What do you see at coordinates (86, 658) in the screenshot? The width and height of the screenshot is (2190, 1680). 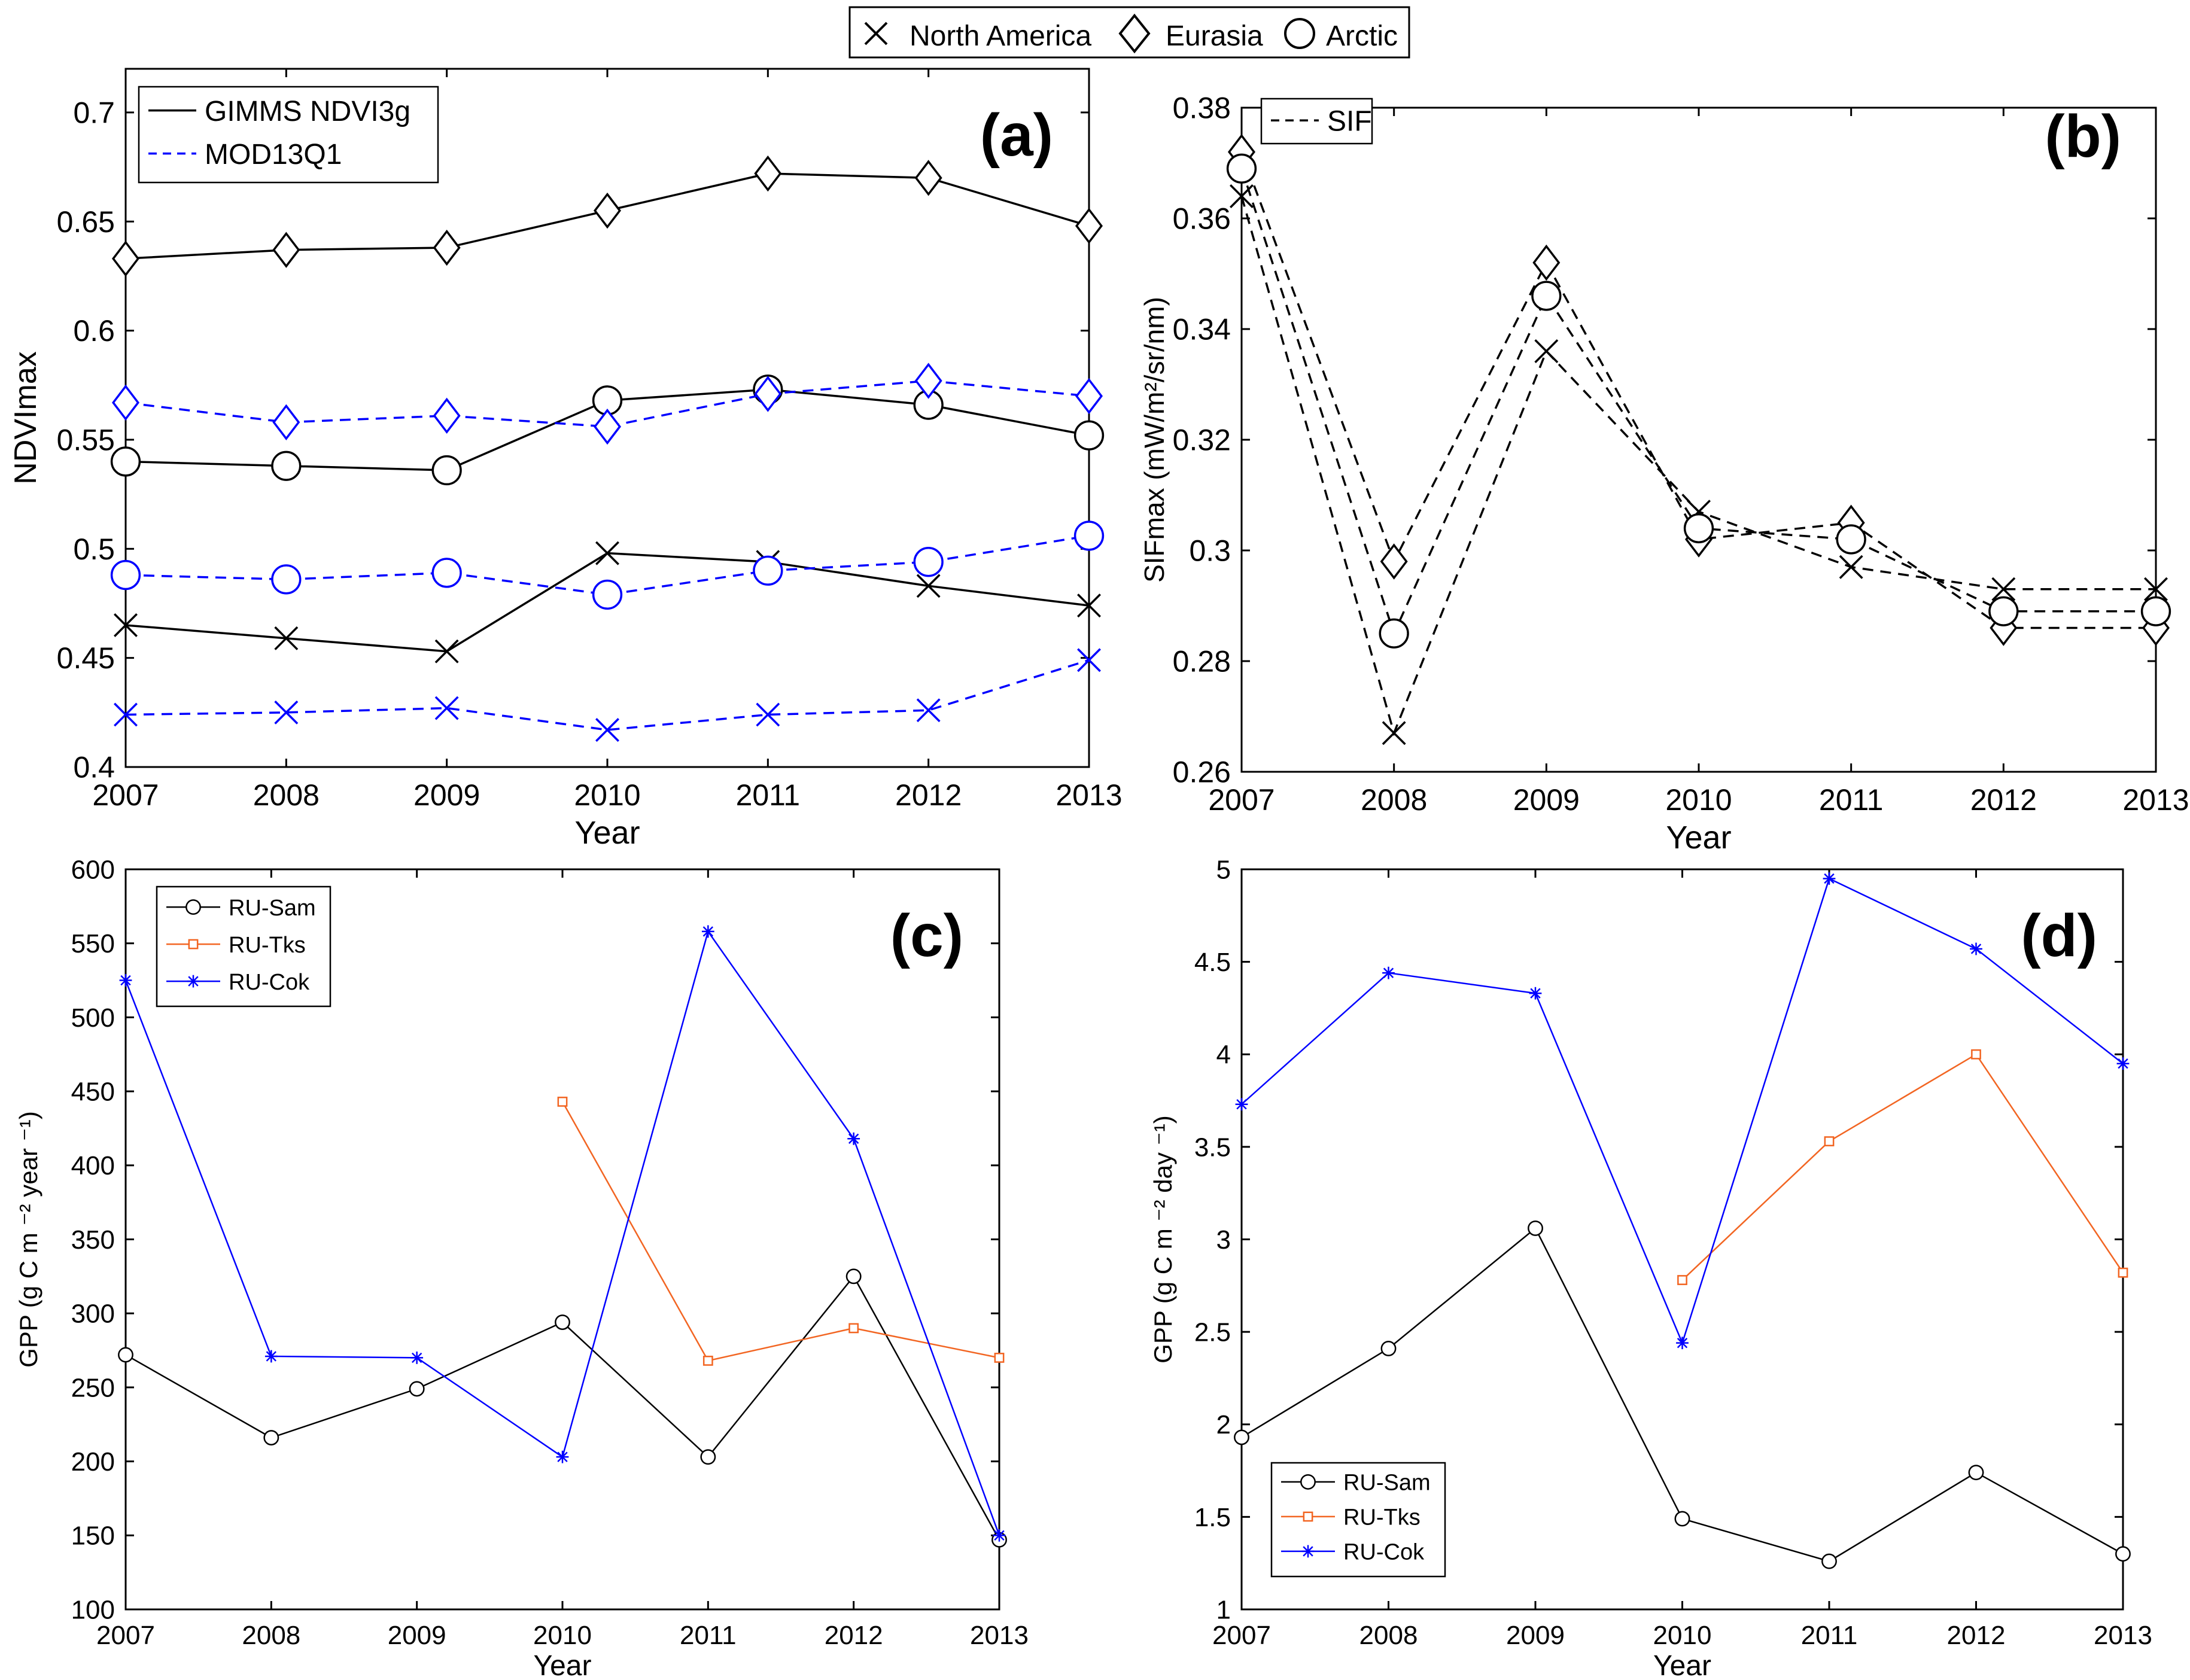 I see `y-tick-label: 0.45` at bounding box center [86, 658].